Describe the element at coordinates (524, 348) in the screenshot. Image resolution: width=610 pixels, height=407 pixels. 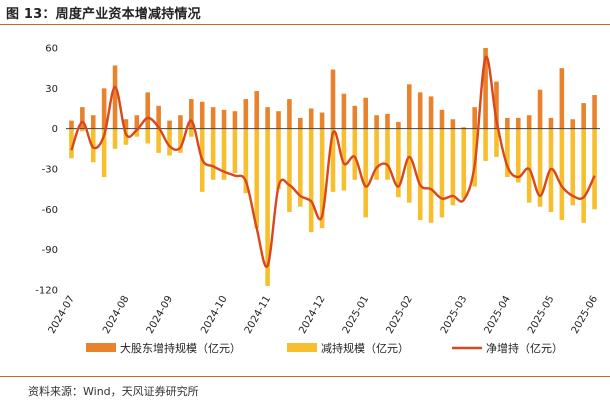
I see `legend-label: 净增持（亿元）` at that location.